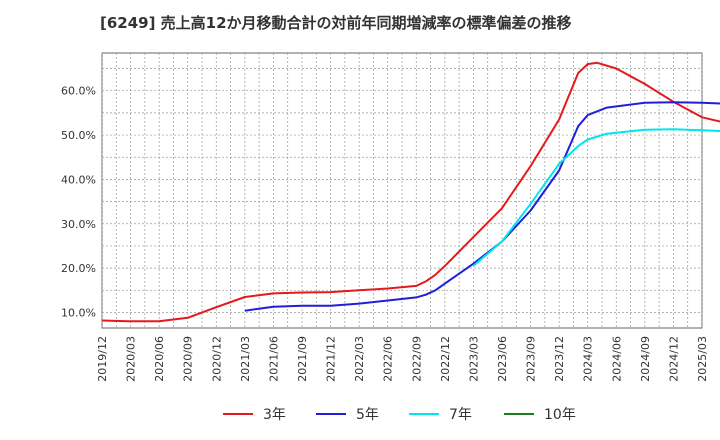 The width and height of the screenshot is (720, 440). Describe the element at coordinates (302, 359) in the screenshot. I see `x-tick-label: 2021/09` at that location.